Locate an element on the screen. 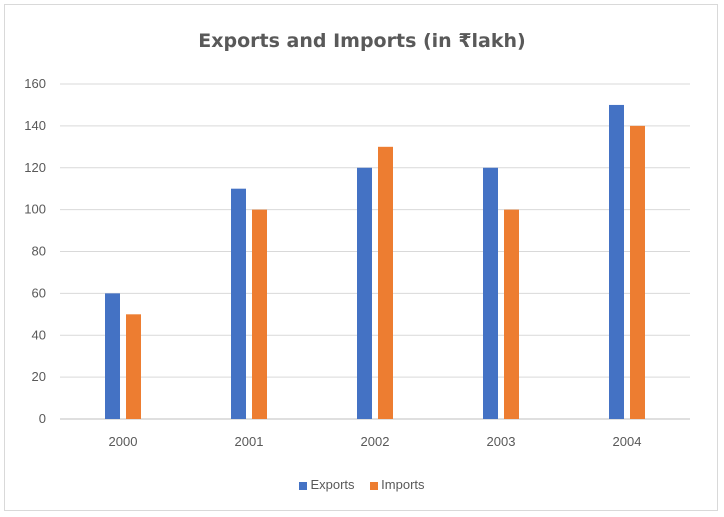 This screenshot has height=517, width=724. legend-swatch-imports is located at coordinates (374, 485).